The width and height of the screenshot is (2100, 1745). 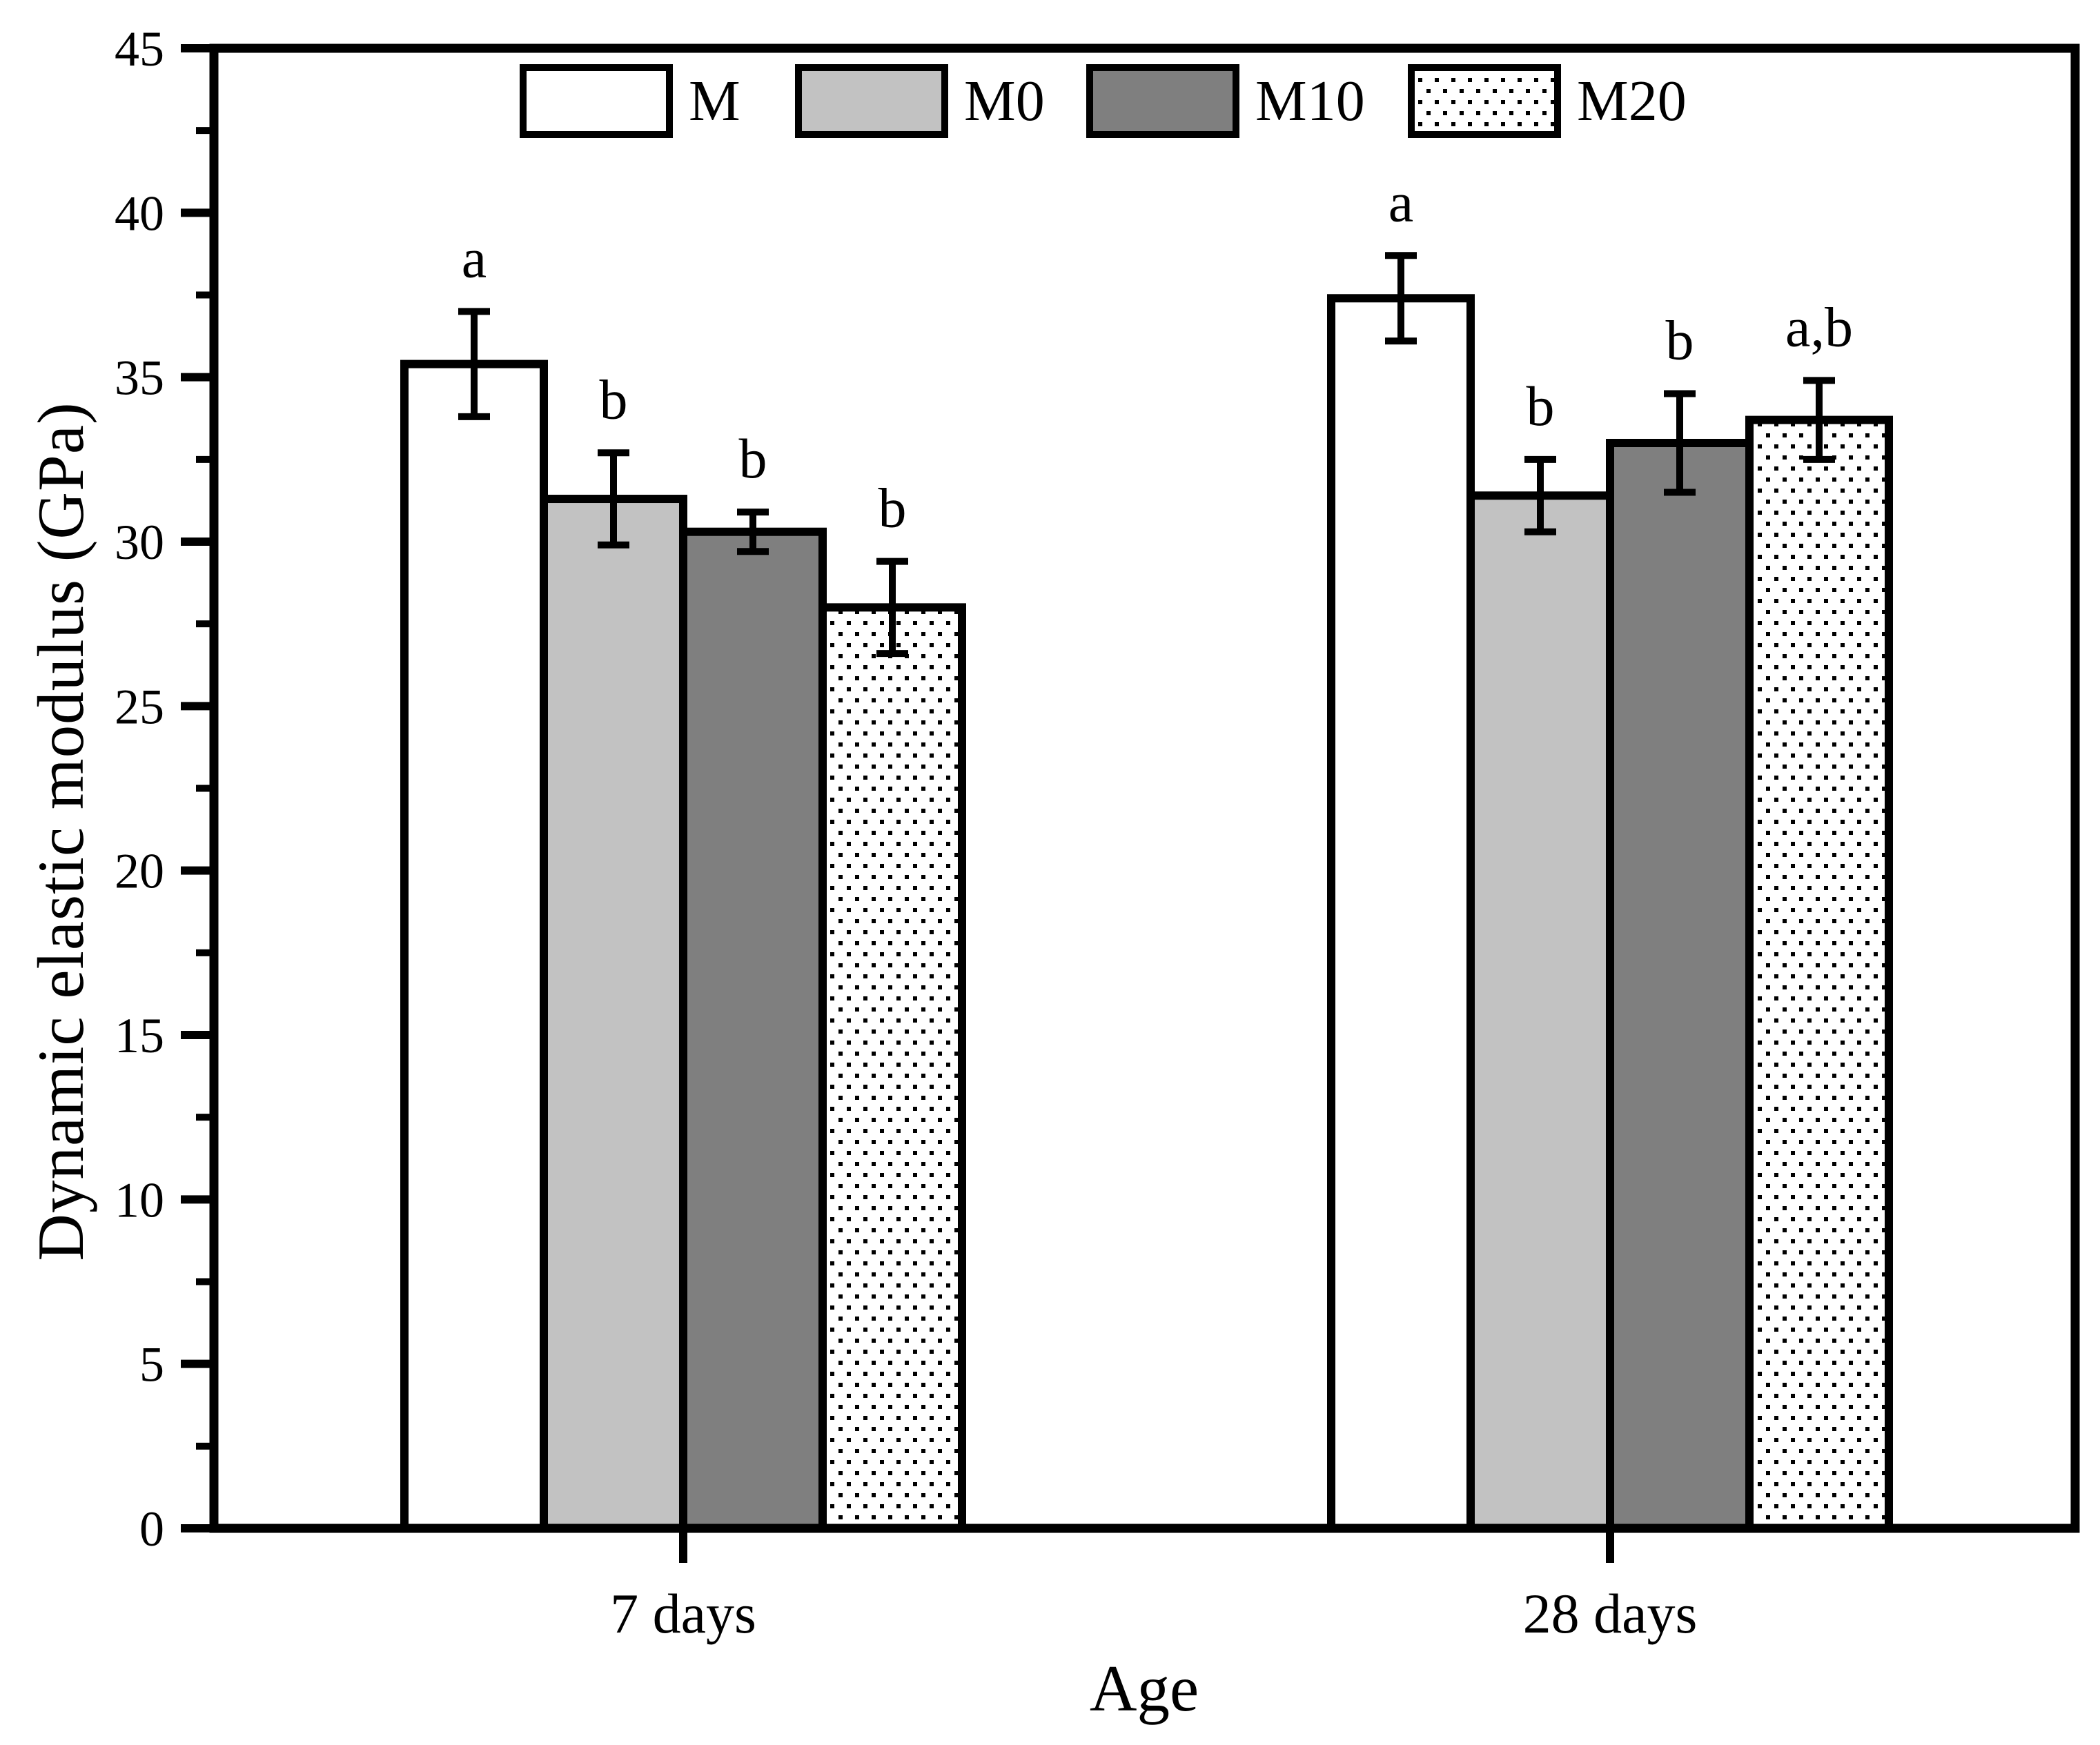 I want to click on legend-swatch-rect-M0, so click(x=871, y=101).